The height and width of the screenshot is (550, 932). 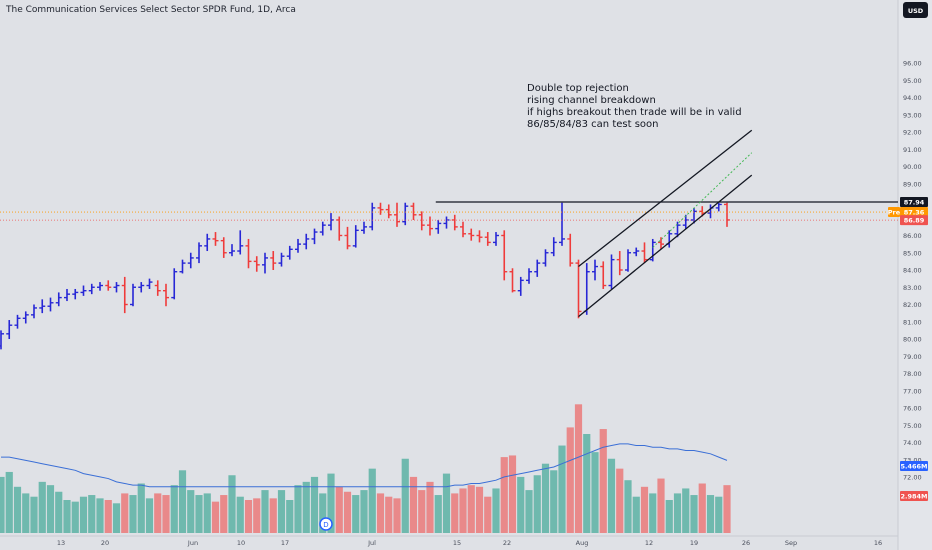 What do you see at coordinates (912, 64) in the screenshot?
I see `y-tick-label: 96.00` at bounding box center [912, 64].